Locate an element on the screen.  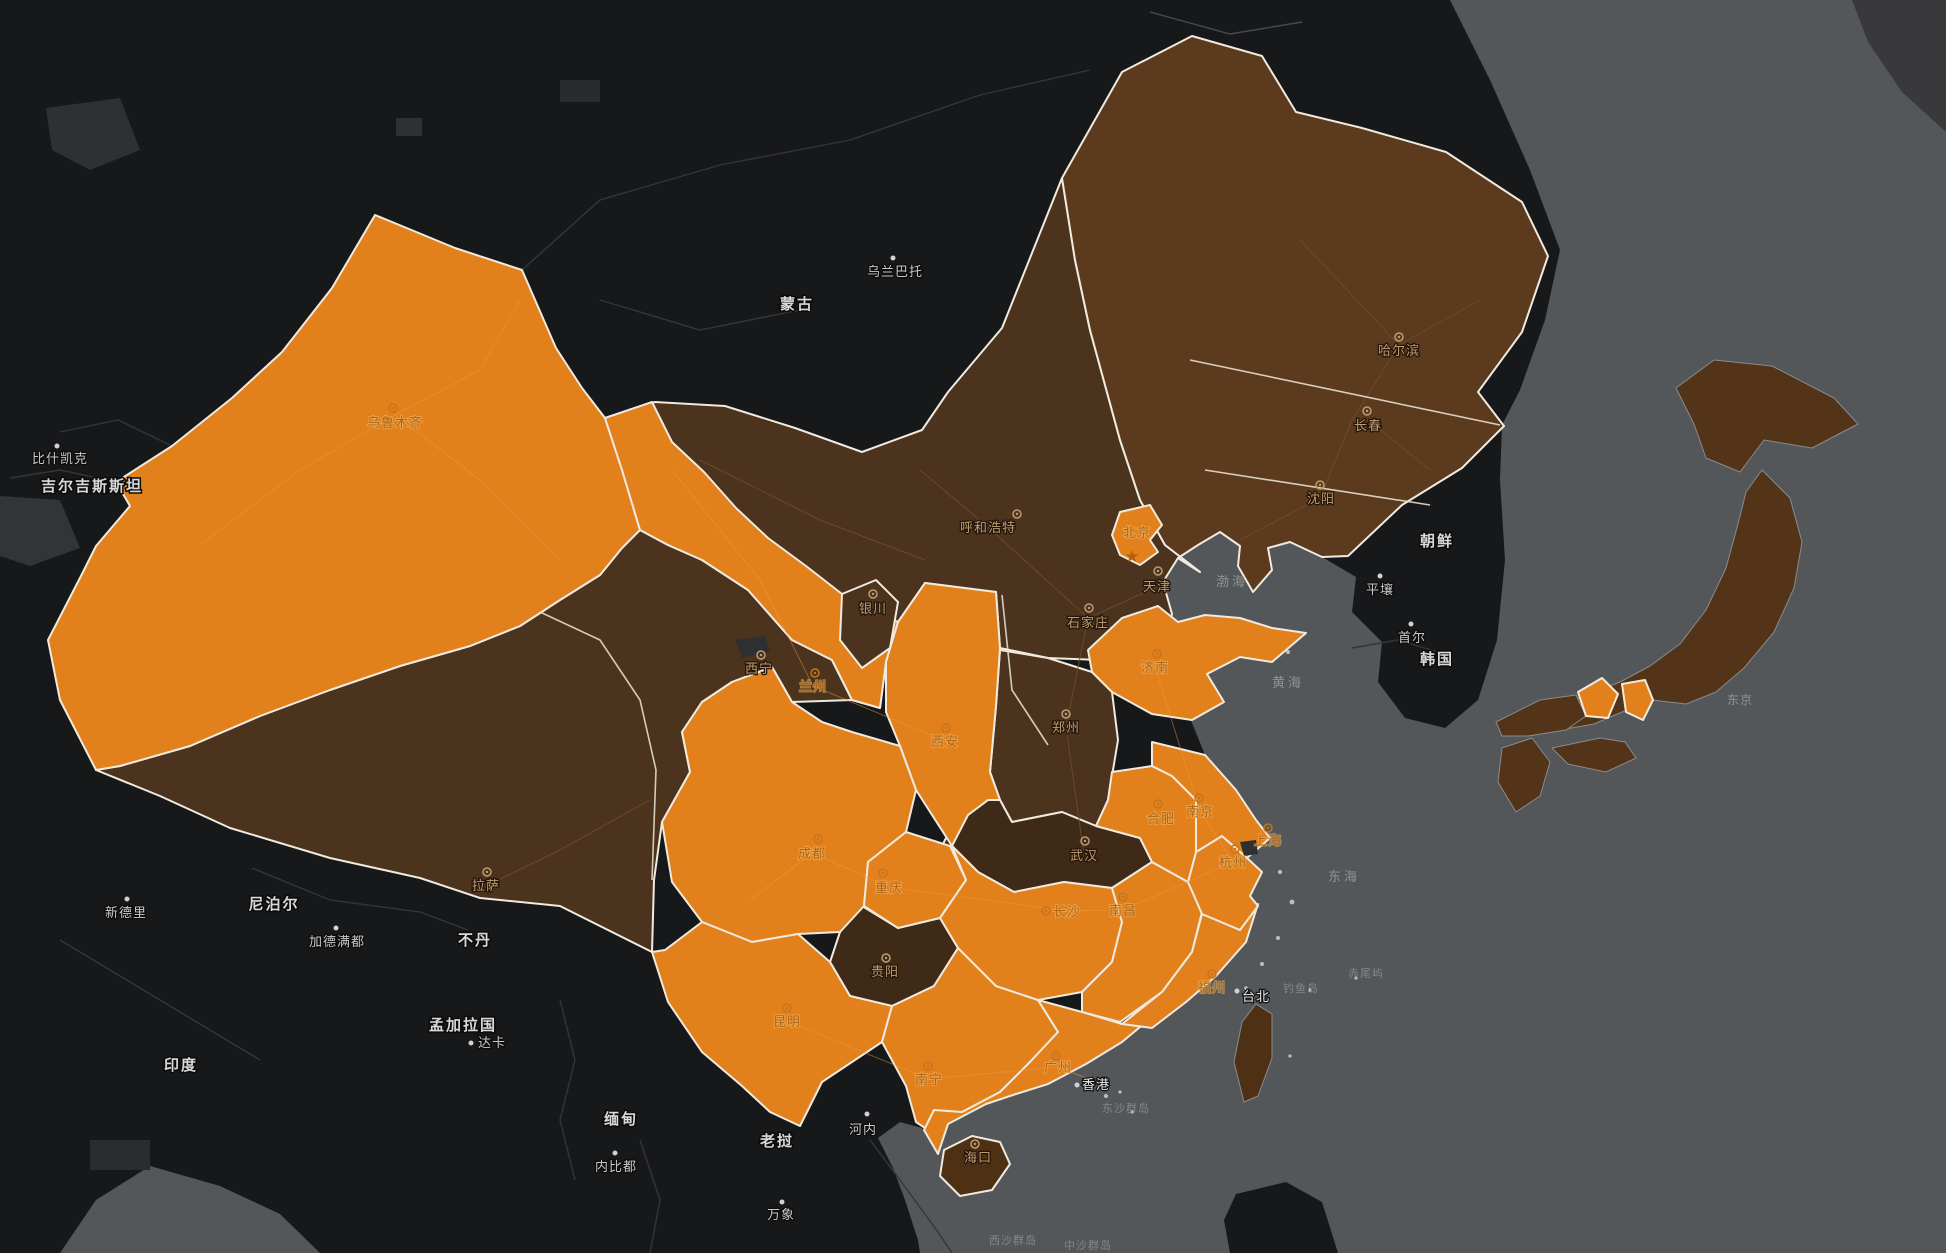
label-country: 老挝 is located at coordinates (776, 1141).